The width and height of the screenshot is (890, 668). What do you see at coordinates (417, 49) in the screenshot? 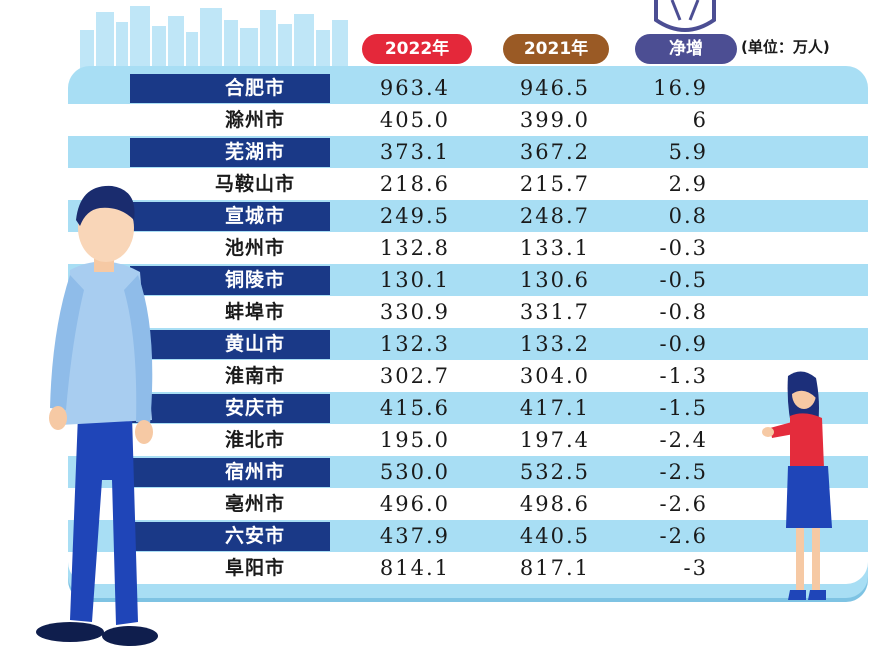
I see `header-2022: 2022年` at bounding box center [417, 49].